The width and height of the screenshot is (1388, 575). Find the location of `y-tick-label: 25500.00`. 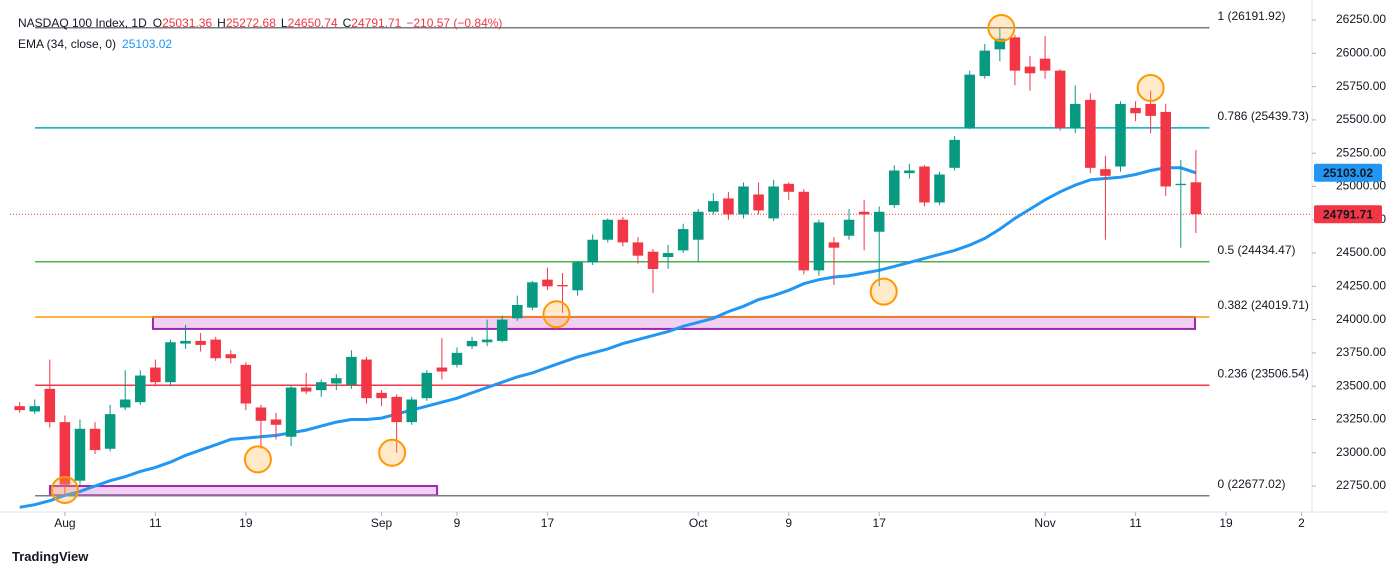

y-tick-label: 25500.00 is located at coordinates (1361, 119).